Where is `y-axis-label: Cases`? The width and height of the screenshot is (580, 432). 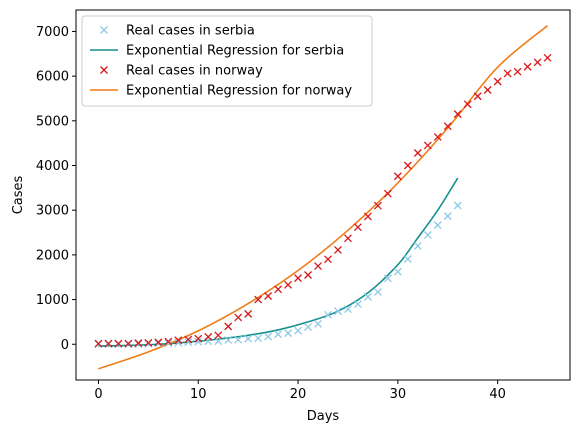 y-axis-label: Cases is located at coordinates (18, 194).